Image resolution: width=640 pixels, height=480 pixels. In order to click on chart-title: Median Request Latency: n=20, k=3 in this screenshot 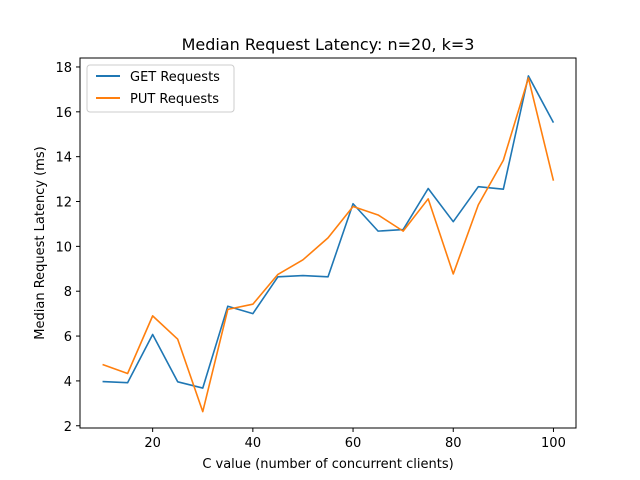, I will do `click(328, 44)`.